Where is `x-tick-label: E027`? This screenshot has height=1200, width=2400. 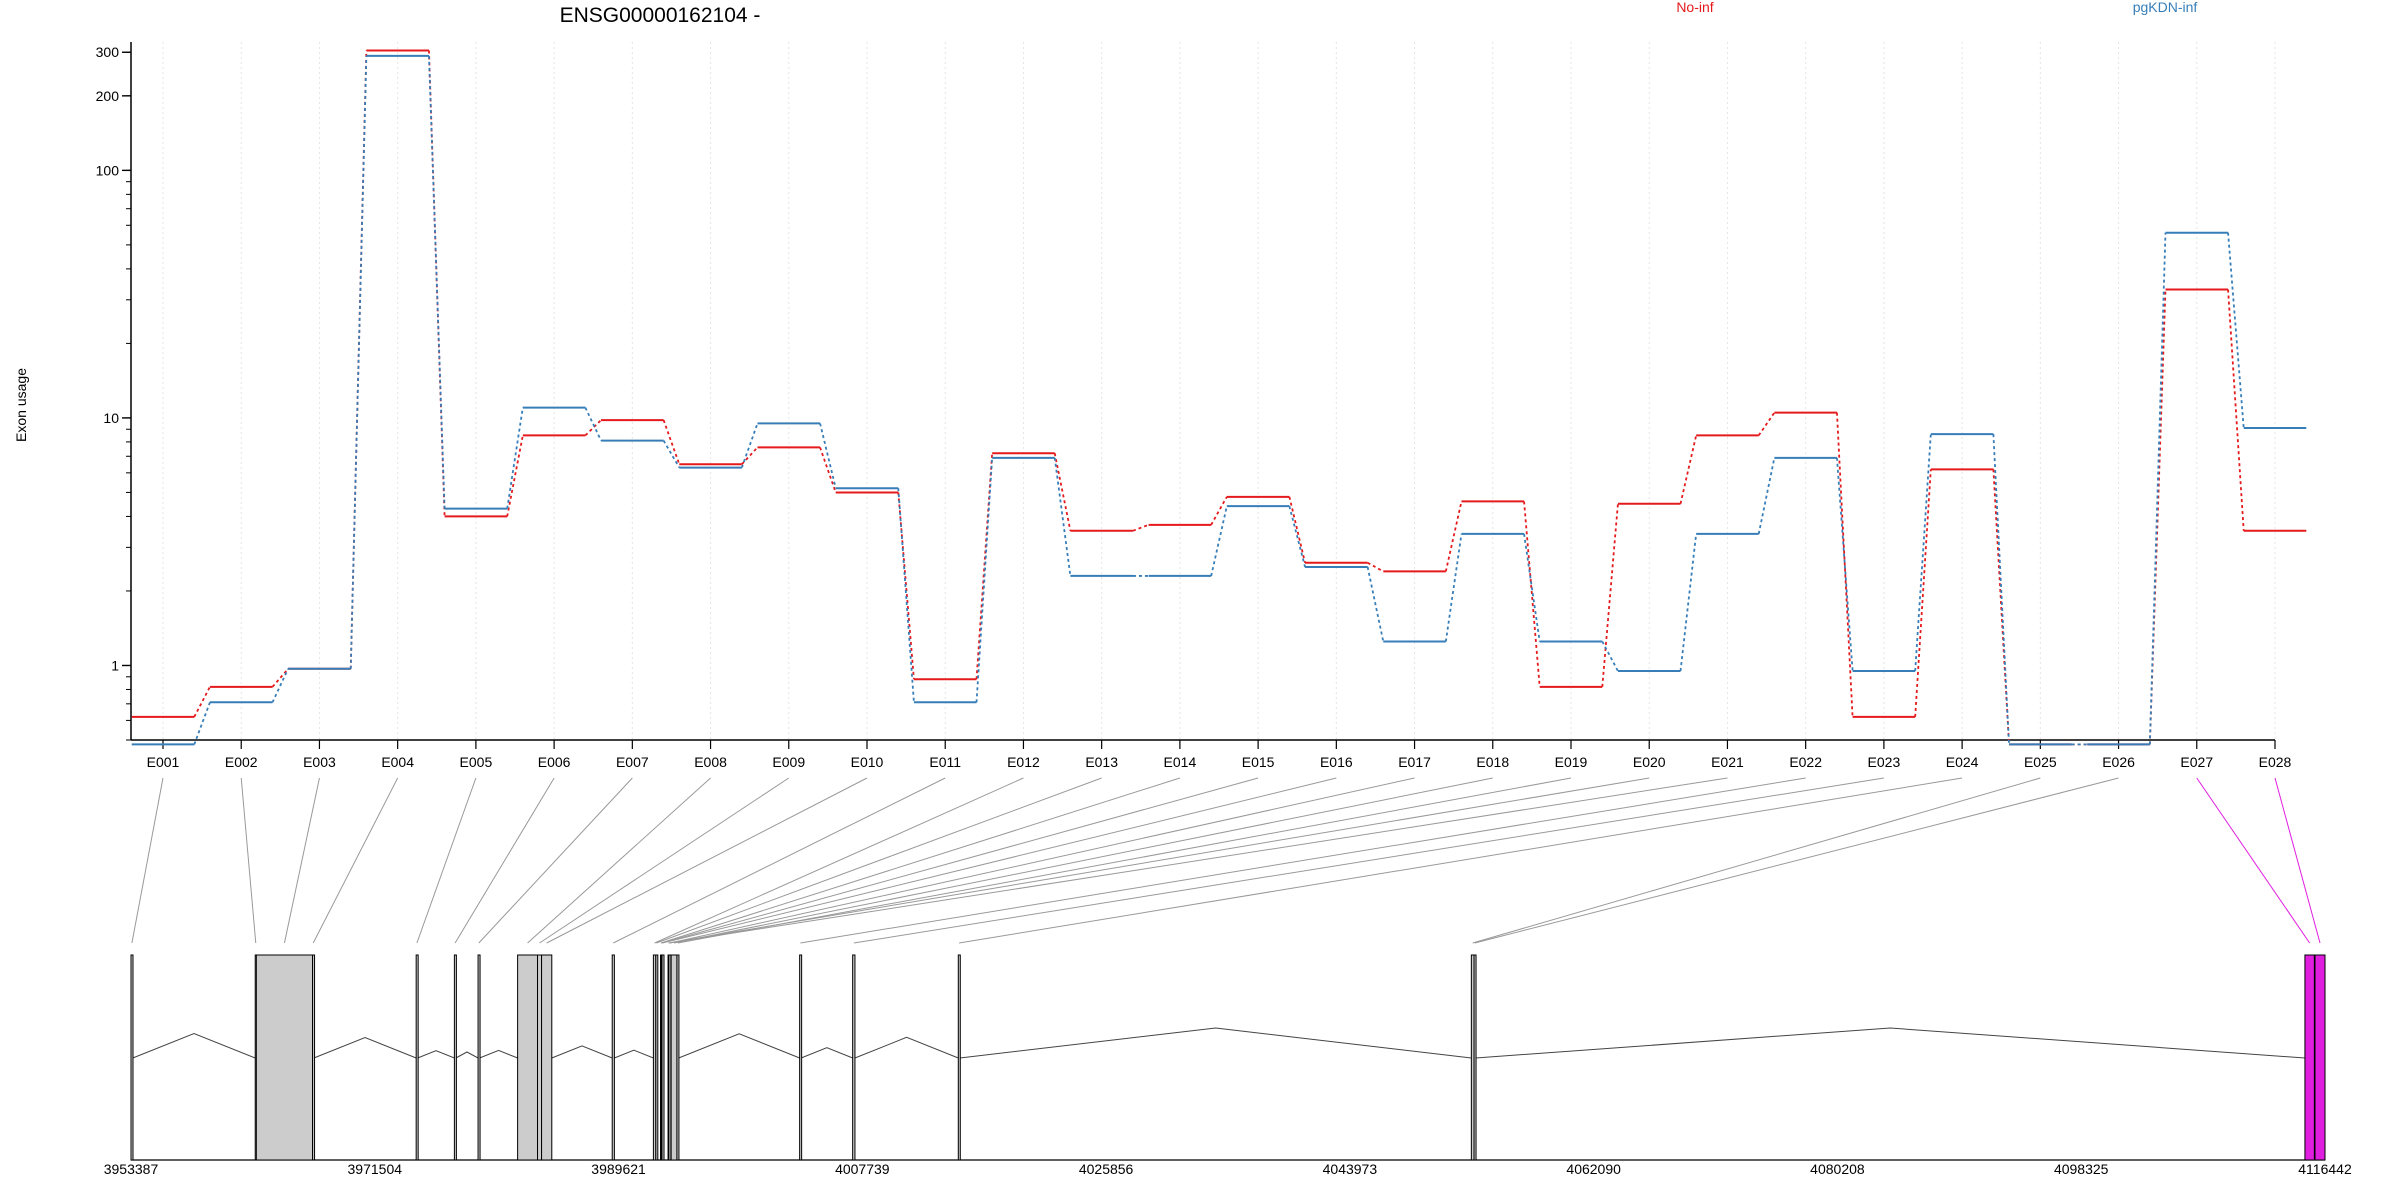
x-tick-label: E027 is located at coordinates (2196, 762).